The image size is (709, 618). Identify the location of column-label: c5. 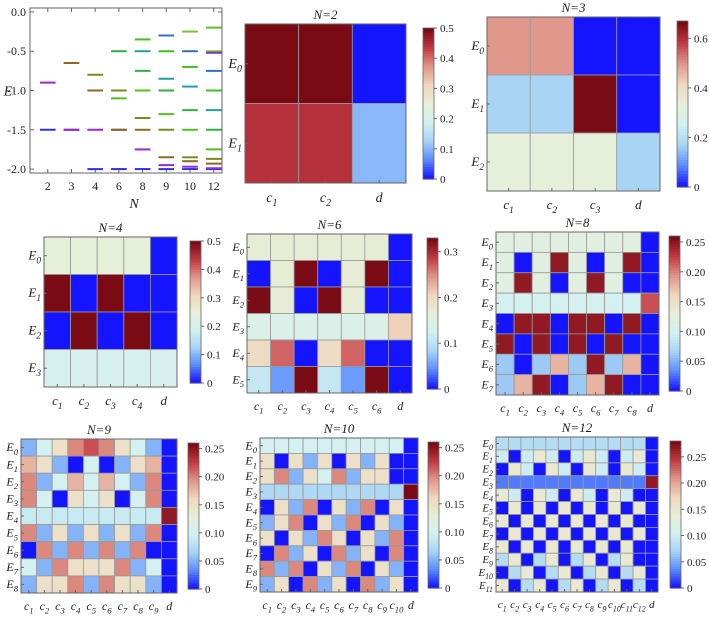
(552, 606).